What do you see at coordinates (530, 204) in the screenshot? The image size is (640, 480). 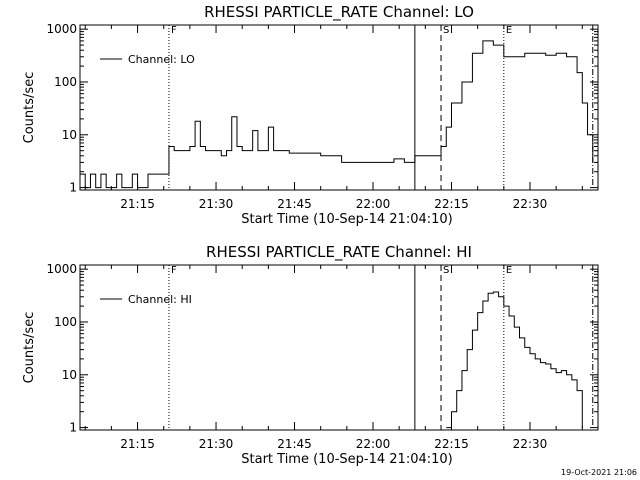 I see `lo-x-tick-label: 22:30` at bounding box center [530, 204].